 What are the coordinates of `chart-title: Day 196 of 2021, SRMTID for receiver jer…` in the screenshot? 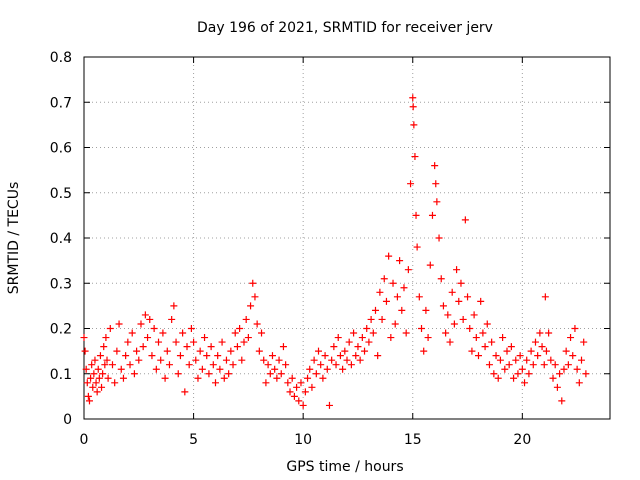 It's located at (345, 28).